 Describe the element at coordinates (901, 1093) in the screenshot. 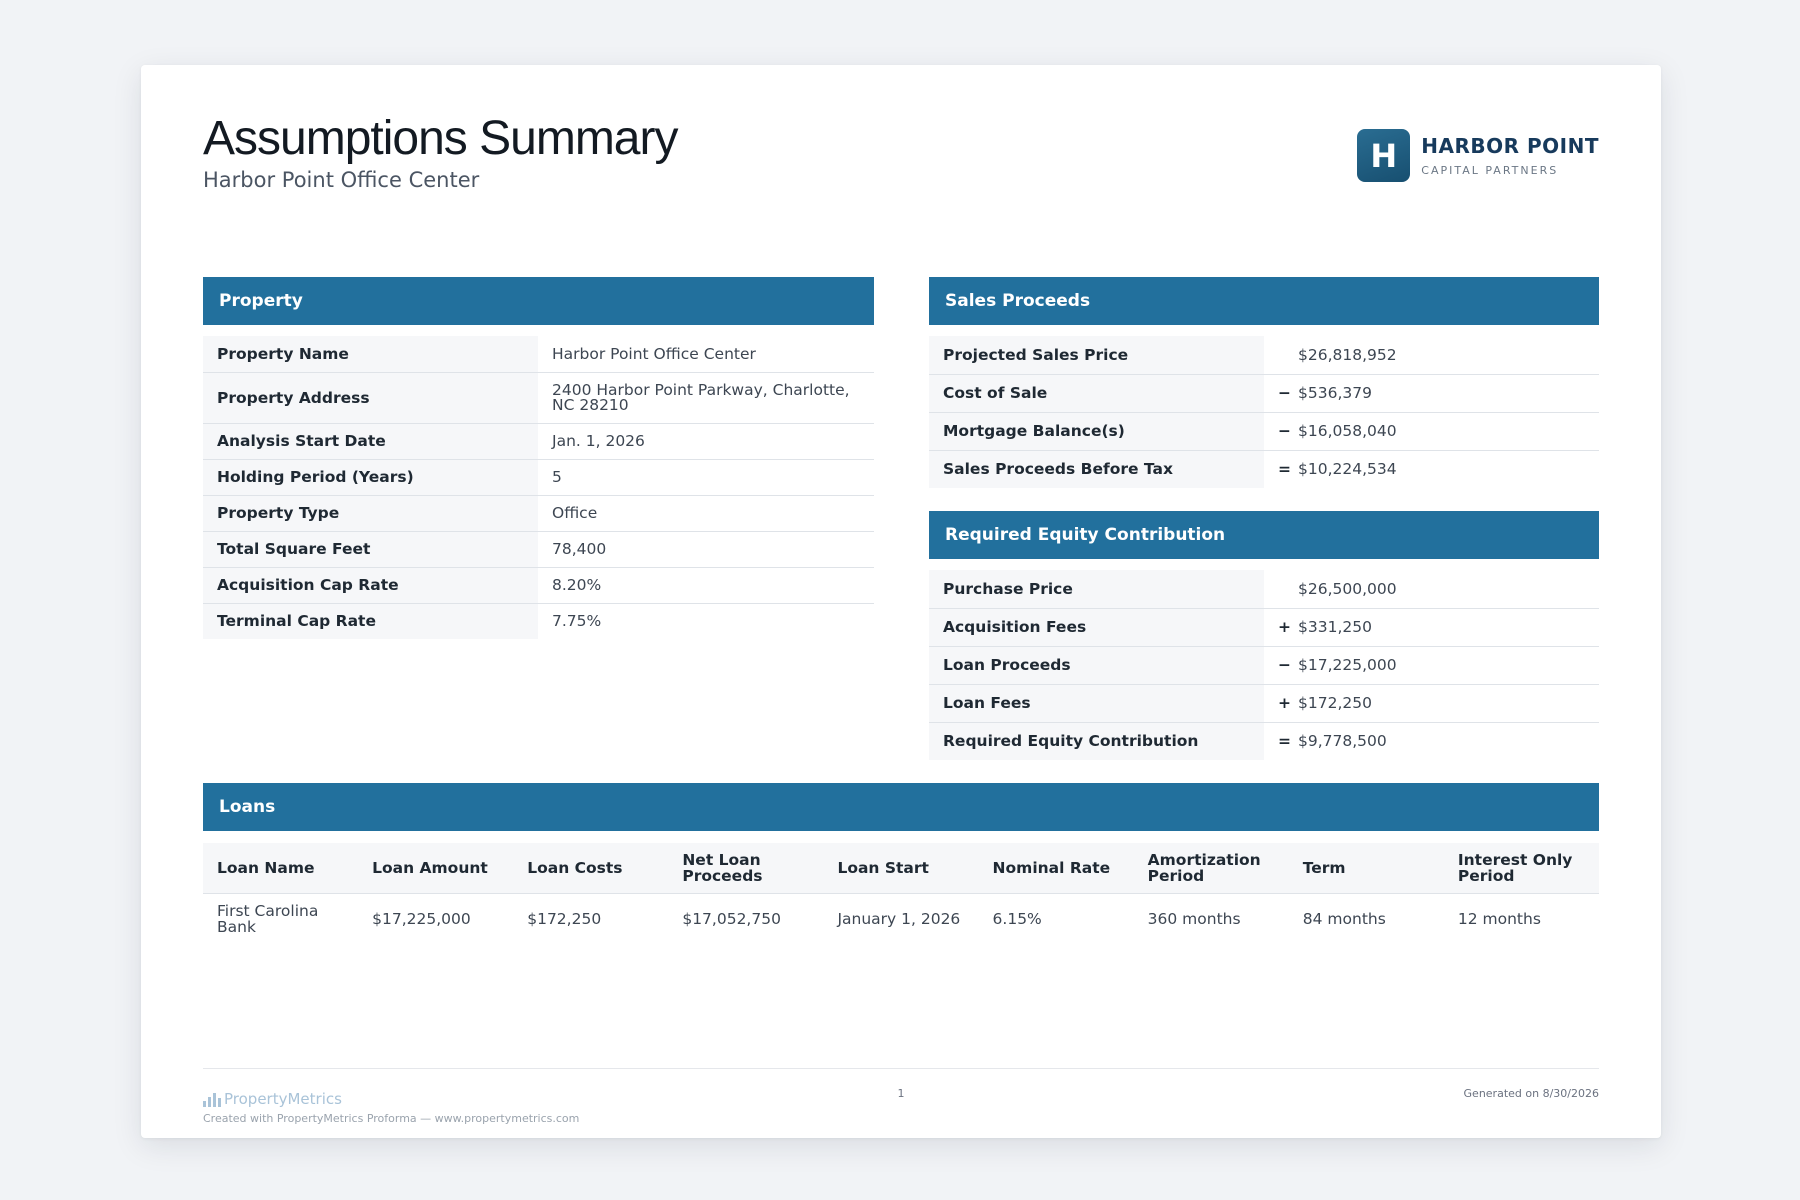

I see `page-number: 1` at that location.